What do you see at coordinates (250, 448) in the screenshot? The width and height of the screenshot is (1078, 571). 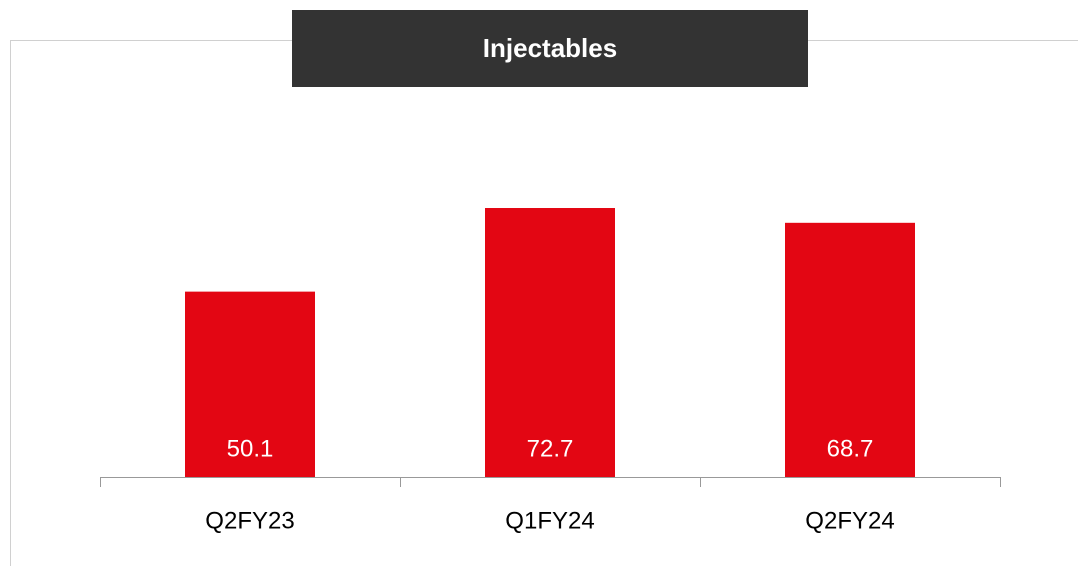 I see `data-label: 50.1` at bounding box center [250, 448].